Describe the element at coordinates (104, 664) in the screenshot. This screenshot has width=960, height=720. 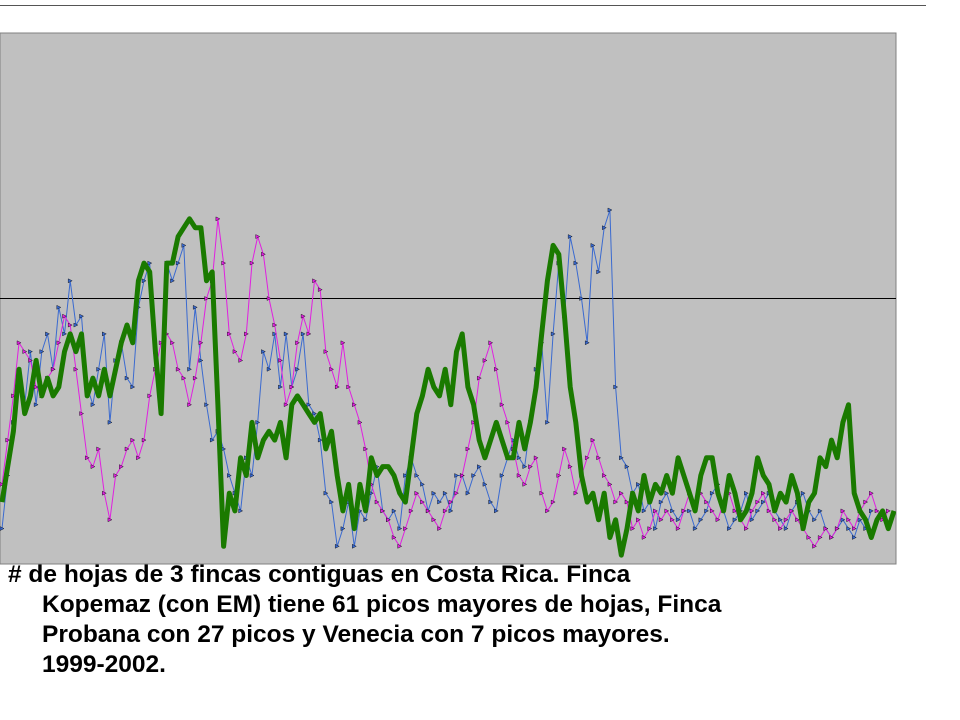
I see `caption-line-4: 1999-2002.` at that location.